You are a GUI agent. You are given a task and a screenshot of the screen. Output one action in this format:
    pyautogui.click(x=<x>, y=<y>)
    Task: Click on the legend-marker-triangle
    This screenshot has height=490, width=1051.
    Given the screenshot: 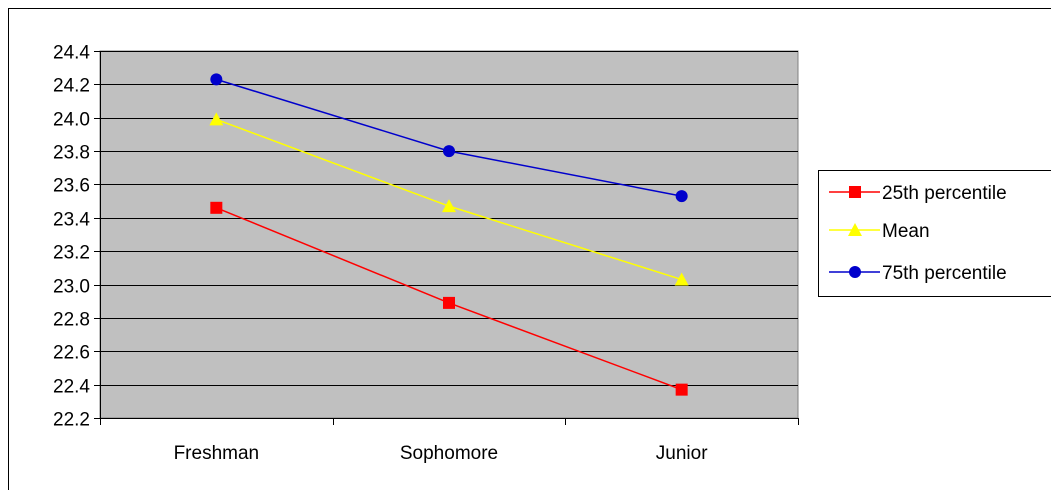 What is the action you would take?
    pyautogui.click(x=855, y=229)
    